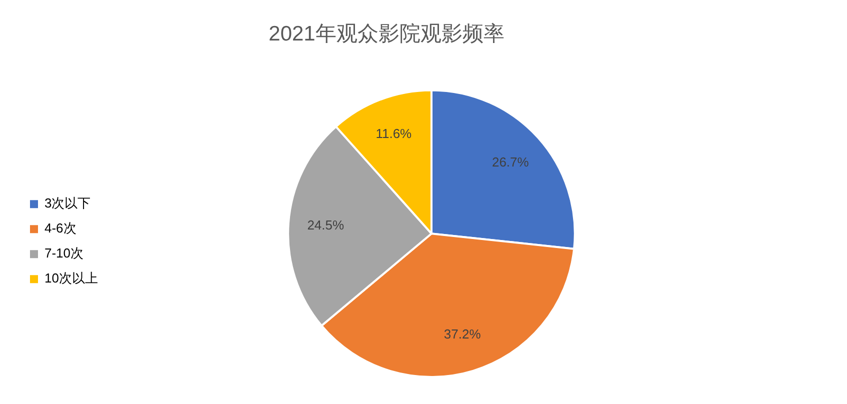 The height and width of the screenshot is (404, 847). I want to click on legend-label: 10次以上, so click(71, 278).